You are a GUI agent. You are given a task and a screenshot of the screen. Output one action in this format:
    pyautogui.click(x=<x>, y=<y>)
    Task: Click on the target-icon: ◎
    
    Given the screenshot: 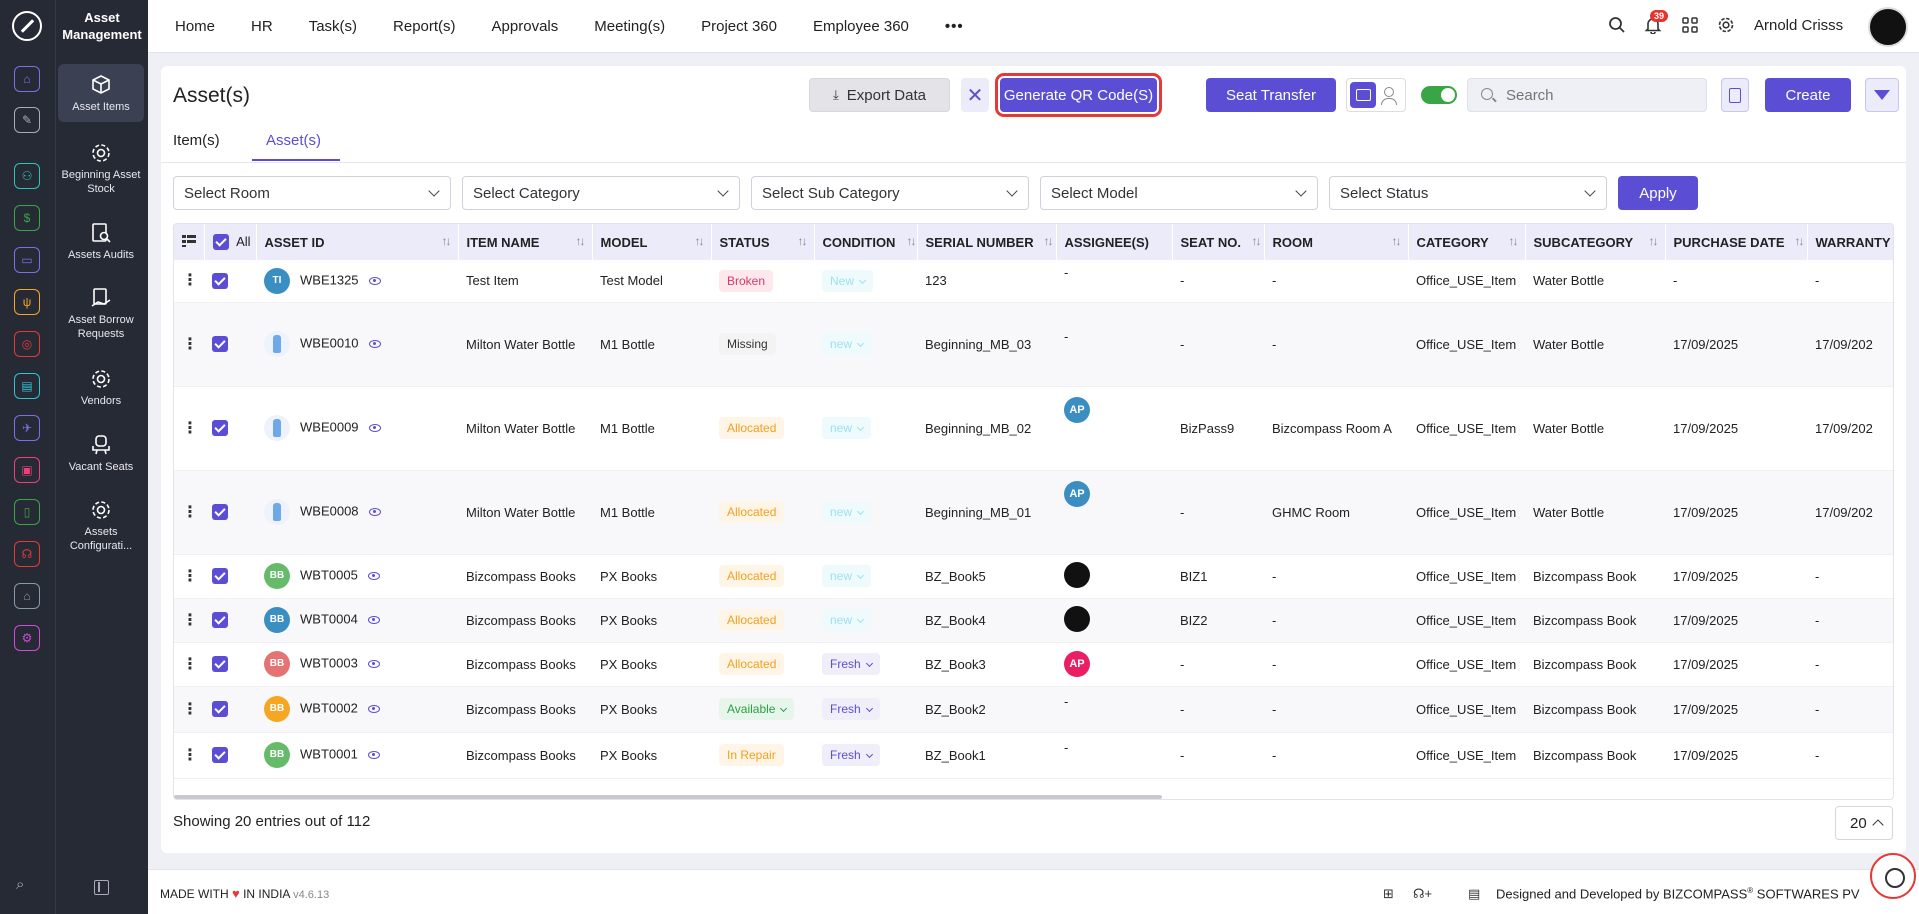 What is the action you would take?
    pyautogui.click(x=27, y=344)
    